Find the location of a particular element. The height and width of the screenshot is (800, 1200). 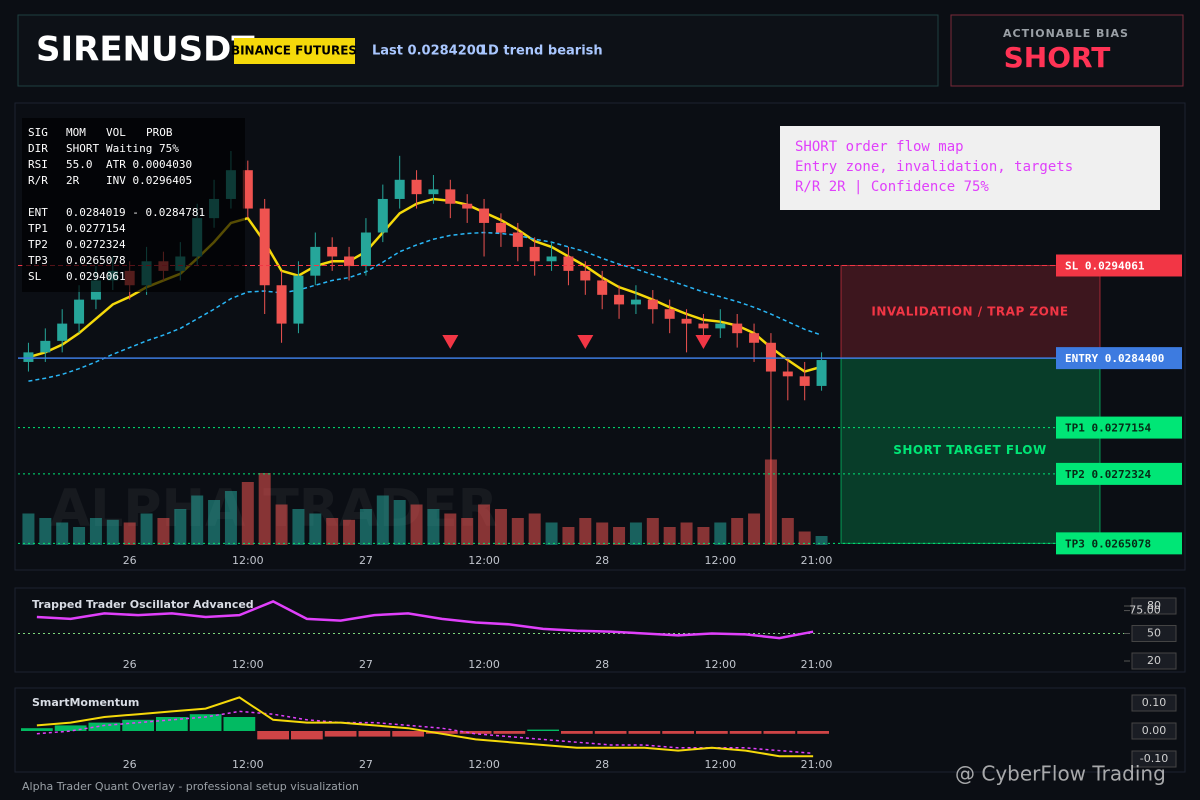

header-box is located at coordinates (478, 50).